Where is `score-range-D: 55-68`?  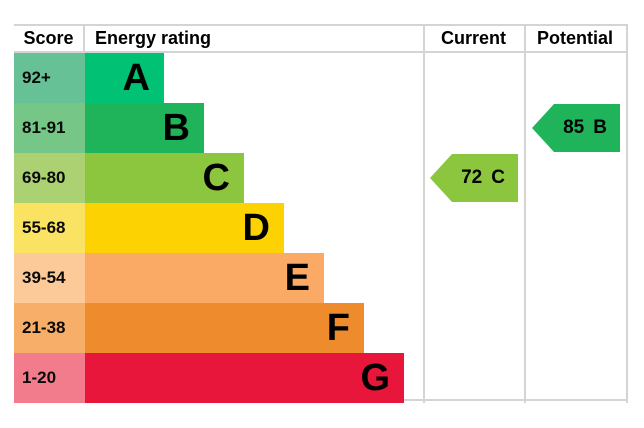 score-range-D: 55-68 is located at coordinates (49, 228).